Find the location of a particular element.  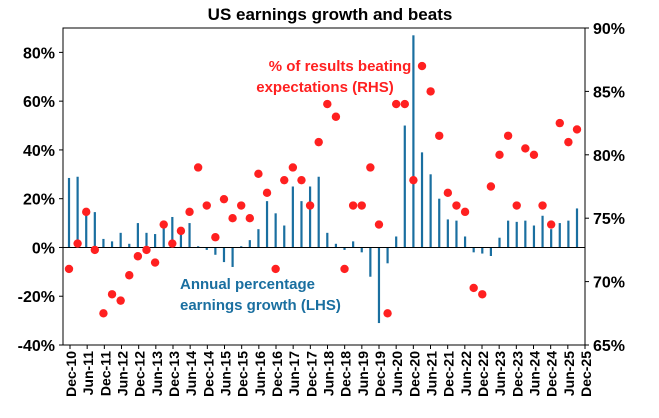

x-tick-label: Dec-19 is located at coordinates (380, 374).